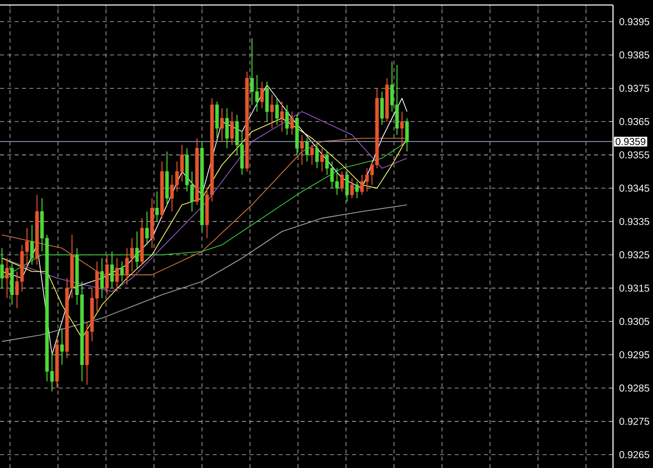  What do you see at coordinates (634, 22) in the screenshot?
I see `y-tick-label: 0.9395` at bounding box center [634, 22].